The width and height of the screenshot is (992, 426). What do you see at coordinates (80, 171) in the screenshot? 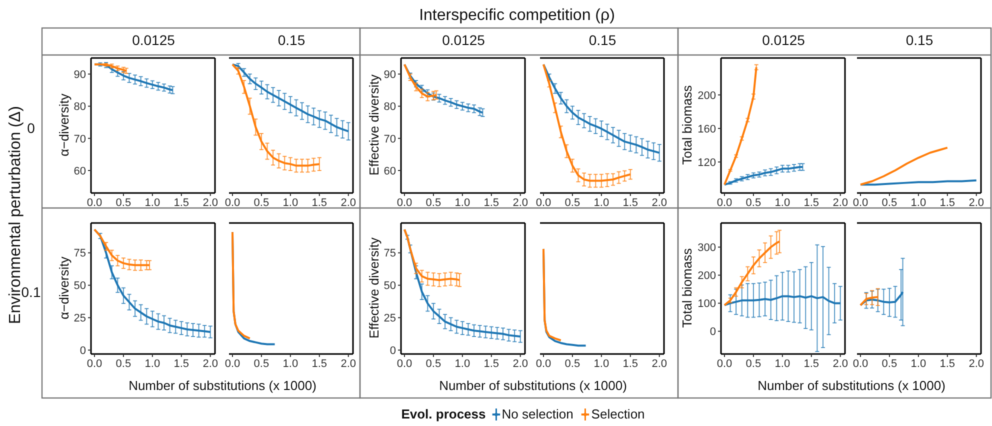
I see `y-tick-label: 60` at bounding box center [80, 171].